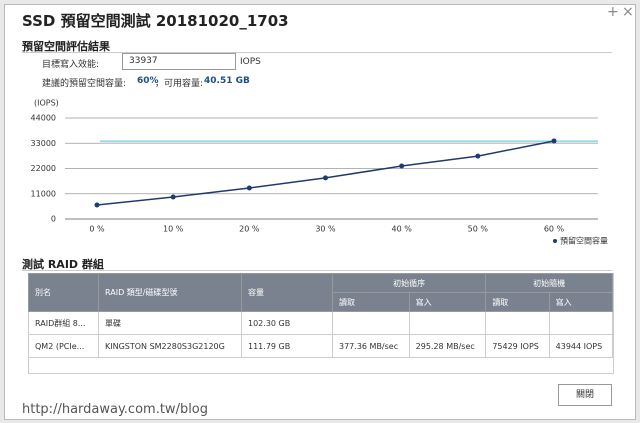 This screenshot has width=640, height=423. I want to click on table-cell: 102.30 GB, so click(287, 323).